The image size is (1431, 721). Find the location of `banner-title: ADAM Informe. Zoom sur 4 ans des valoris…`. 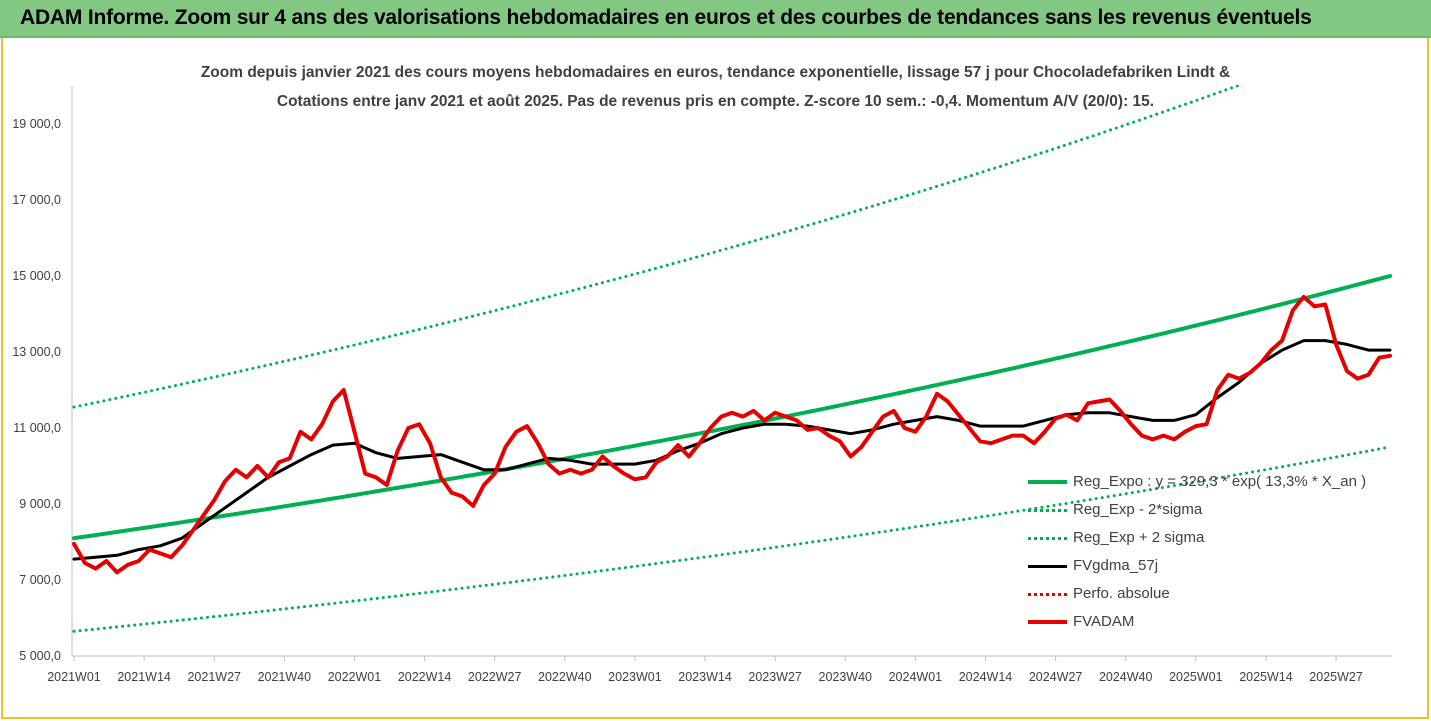

banner-title: ADAM Informe. Zoom sur 4 ans des valoris… is located at coordinates (666, 17).